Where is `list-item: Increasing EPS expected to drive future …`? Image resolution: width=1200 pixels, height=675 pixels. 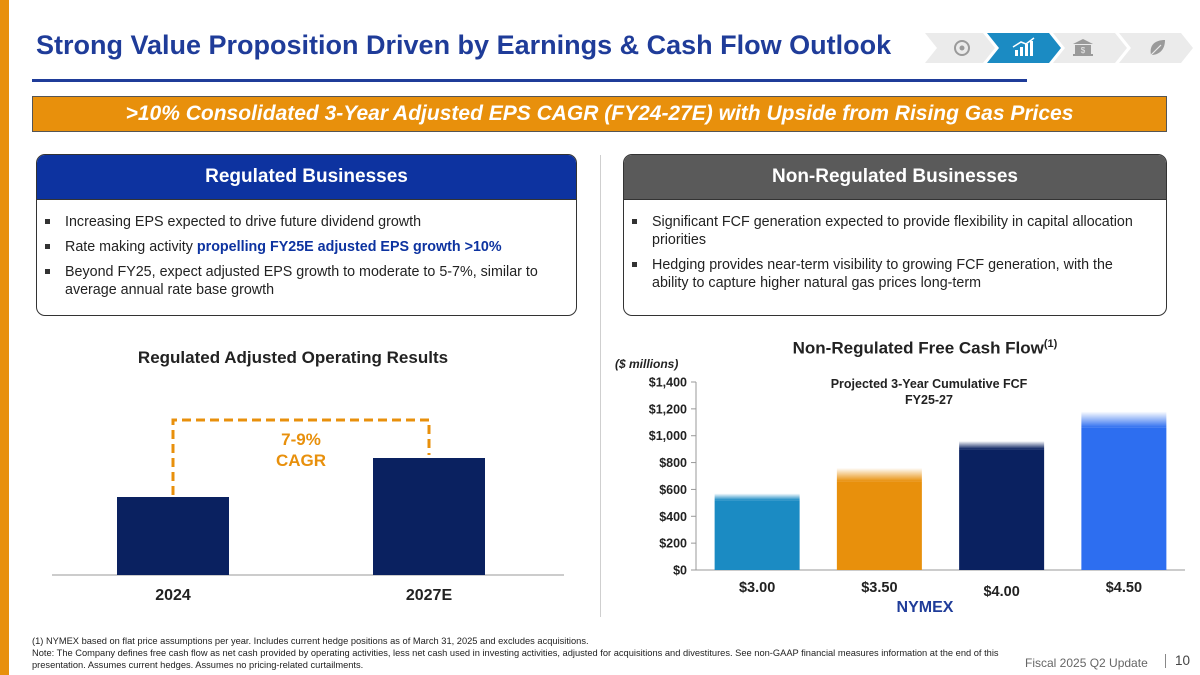
list-item: Increasing EPS expected to drive future … is located at coordinates (303, 222).